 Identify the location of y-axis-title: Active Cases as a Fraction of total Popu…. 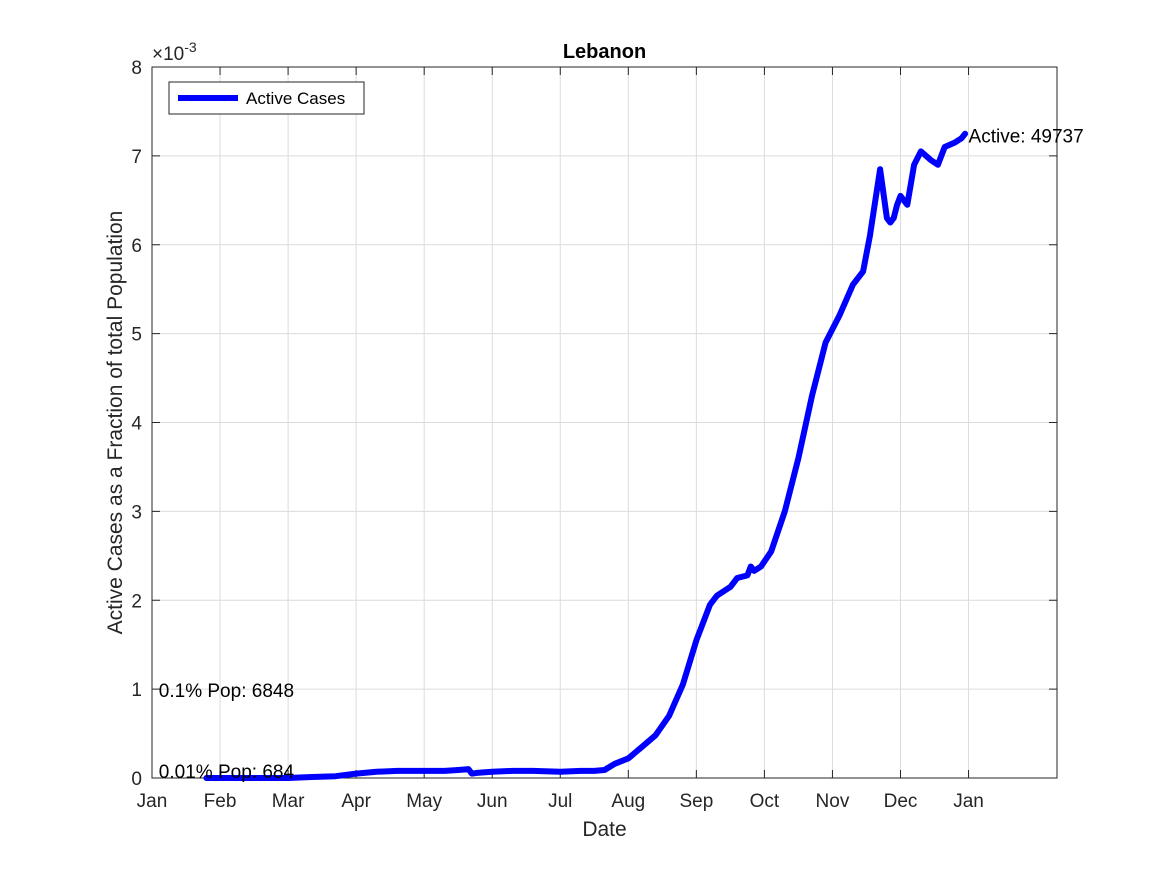
(115, 423).